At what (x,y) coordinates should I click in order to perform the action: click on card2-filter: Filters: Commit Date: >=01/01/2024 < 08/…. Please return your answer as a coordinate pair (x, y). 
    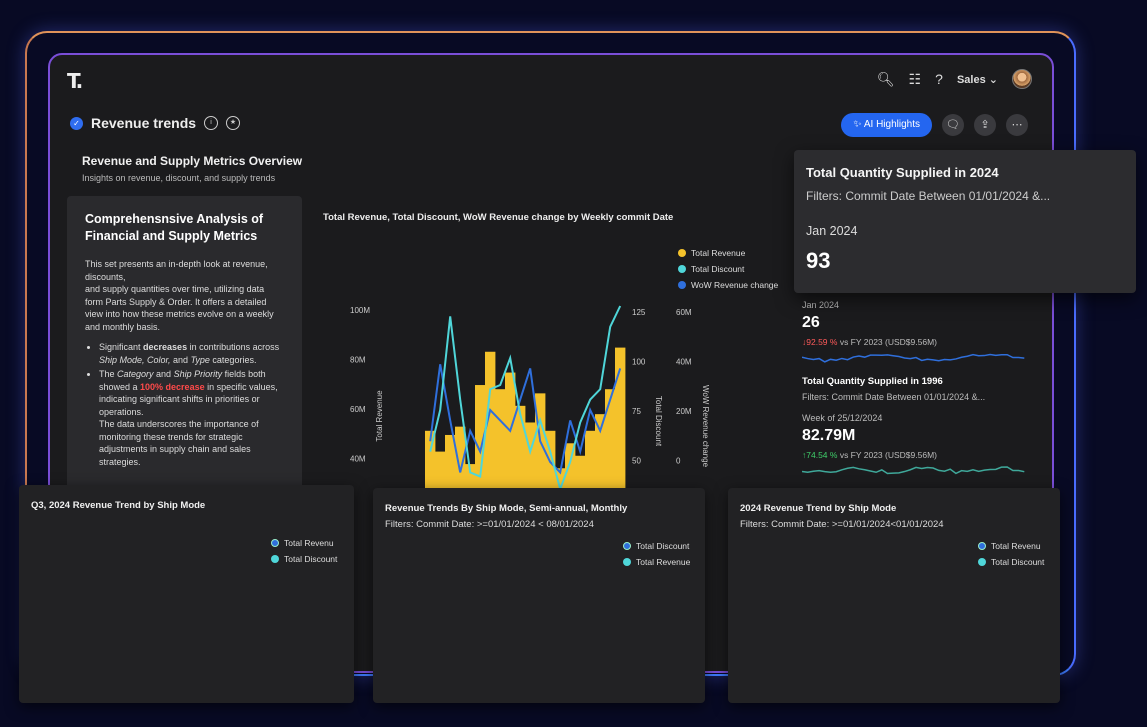
    Looking at the image, I should click on (489, 524).